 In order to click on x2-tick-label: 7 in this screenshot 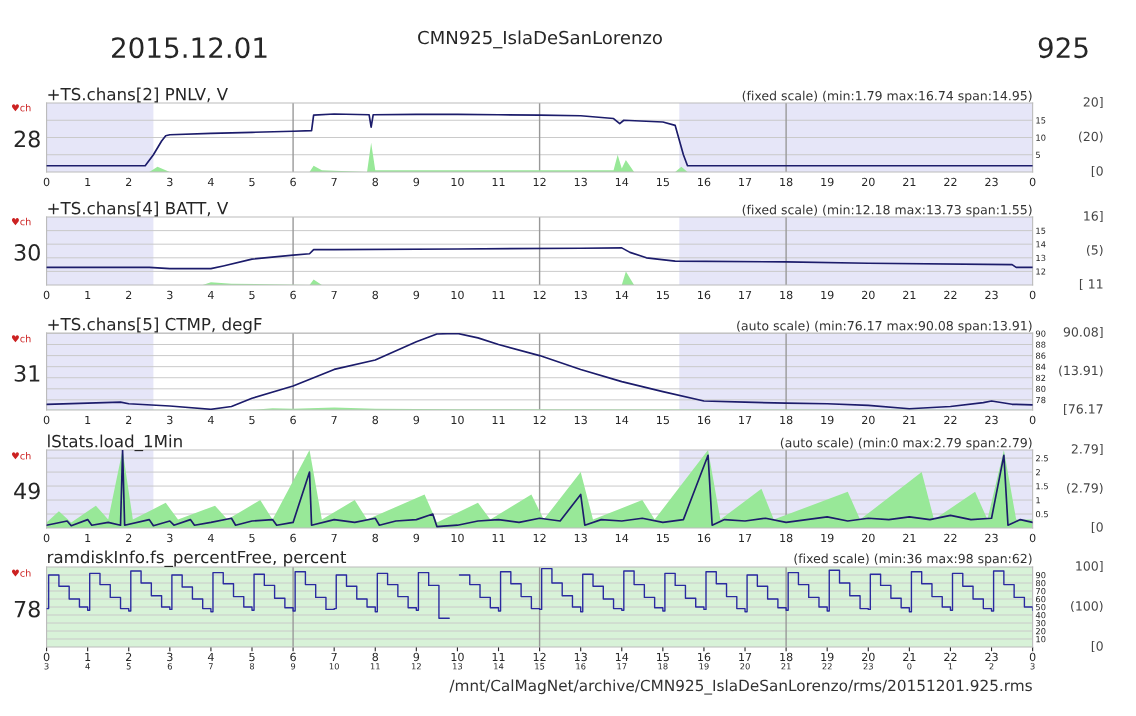, I will do `click(210, 666)`.